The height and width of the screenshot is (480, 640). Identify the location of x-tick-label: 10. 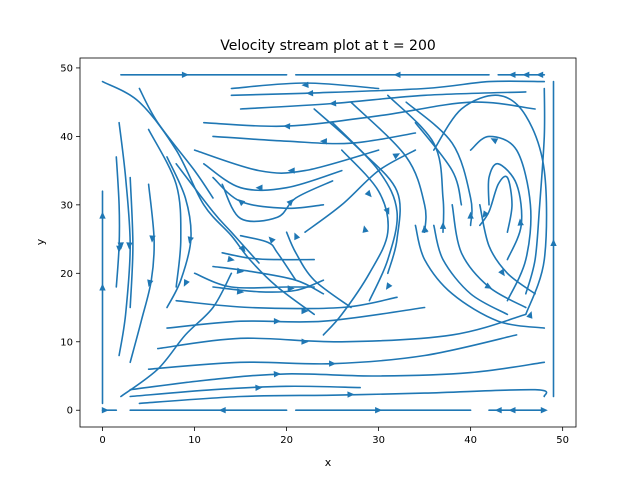
(194, 440).